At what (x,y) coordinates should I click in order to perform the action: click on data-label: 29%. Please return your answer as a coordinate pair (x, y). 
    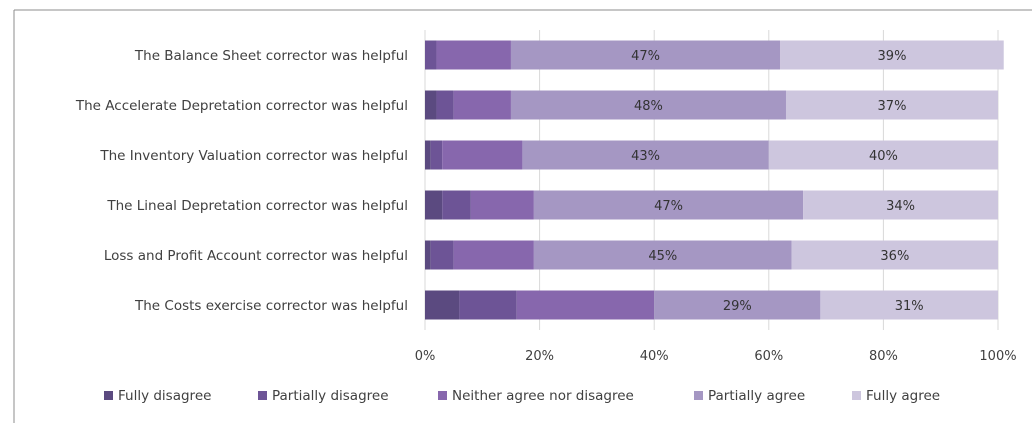
    Looking at the image, I should click on (737, 306).